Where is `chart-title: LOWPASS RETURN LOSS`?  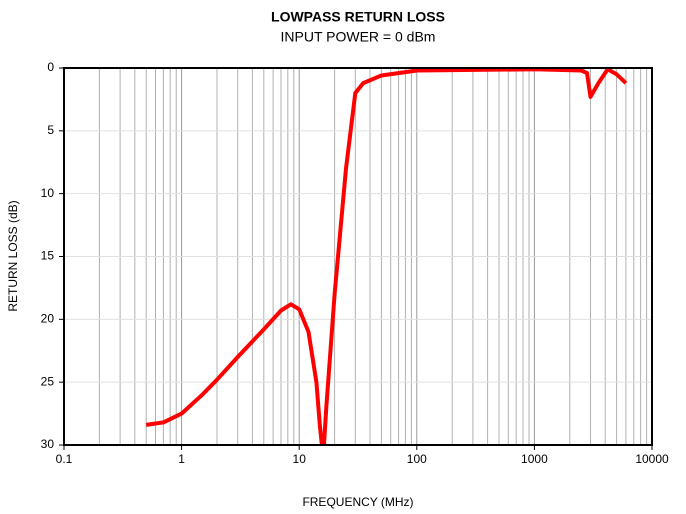 chart-title: LOWPASS RETURN LOSS is located at coordinates (358, 17).